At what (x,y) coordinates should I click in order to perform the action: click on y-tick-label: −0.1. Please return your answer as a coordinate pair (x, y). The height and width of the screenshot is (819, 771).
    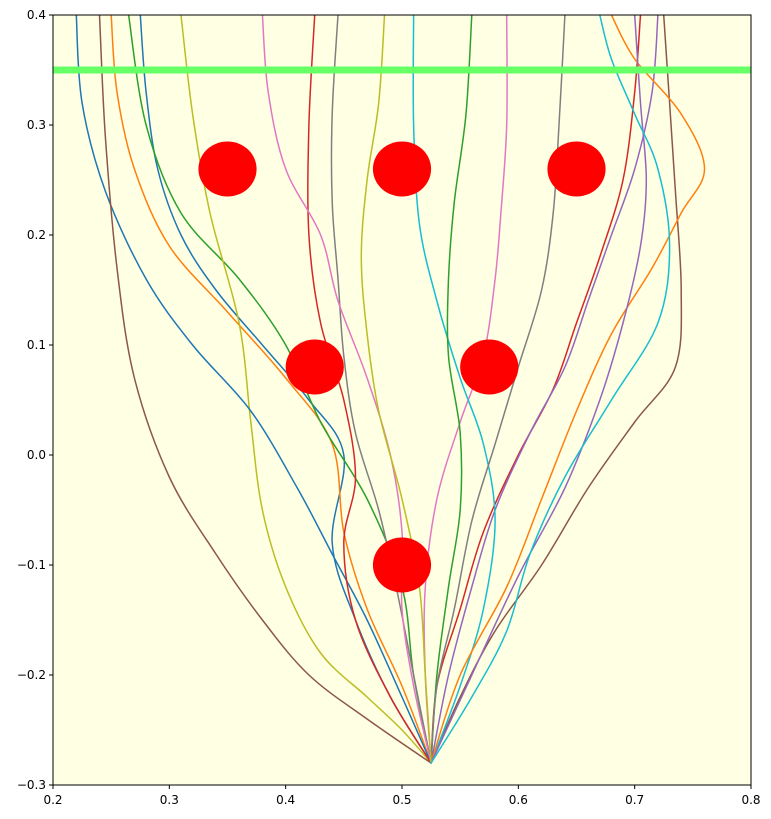
    Looking at the image, I should click on (31, 565).